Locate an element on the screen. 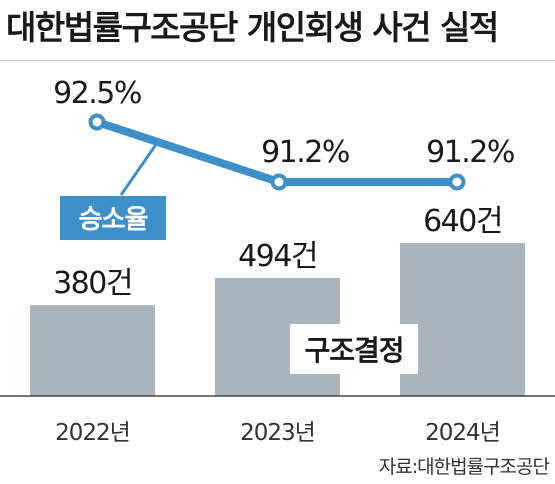  bar-2022년 is located at coordinates (92, 350).